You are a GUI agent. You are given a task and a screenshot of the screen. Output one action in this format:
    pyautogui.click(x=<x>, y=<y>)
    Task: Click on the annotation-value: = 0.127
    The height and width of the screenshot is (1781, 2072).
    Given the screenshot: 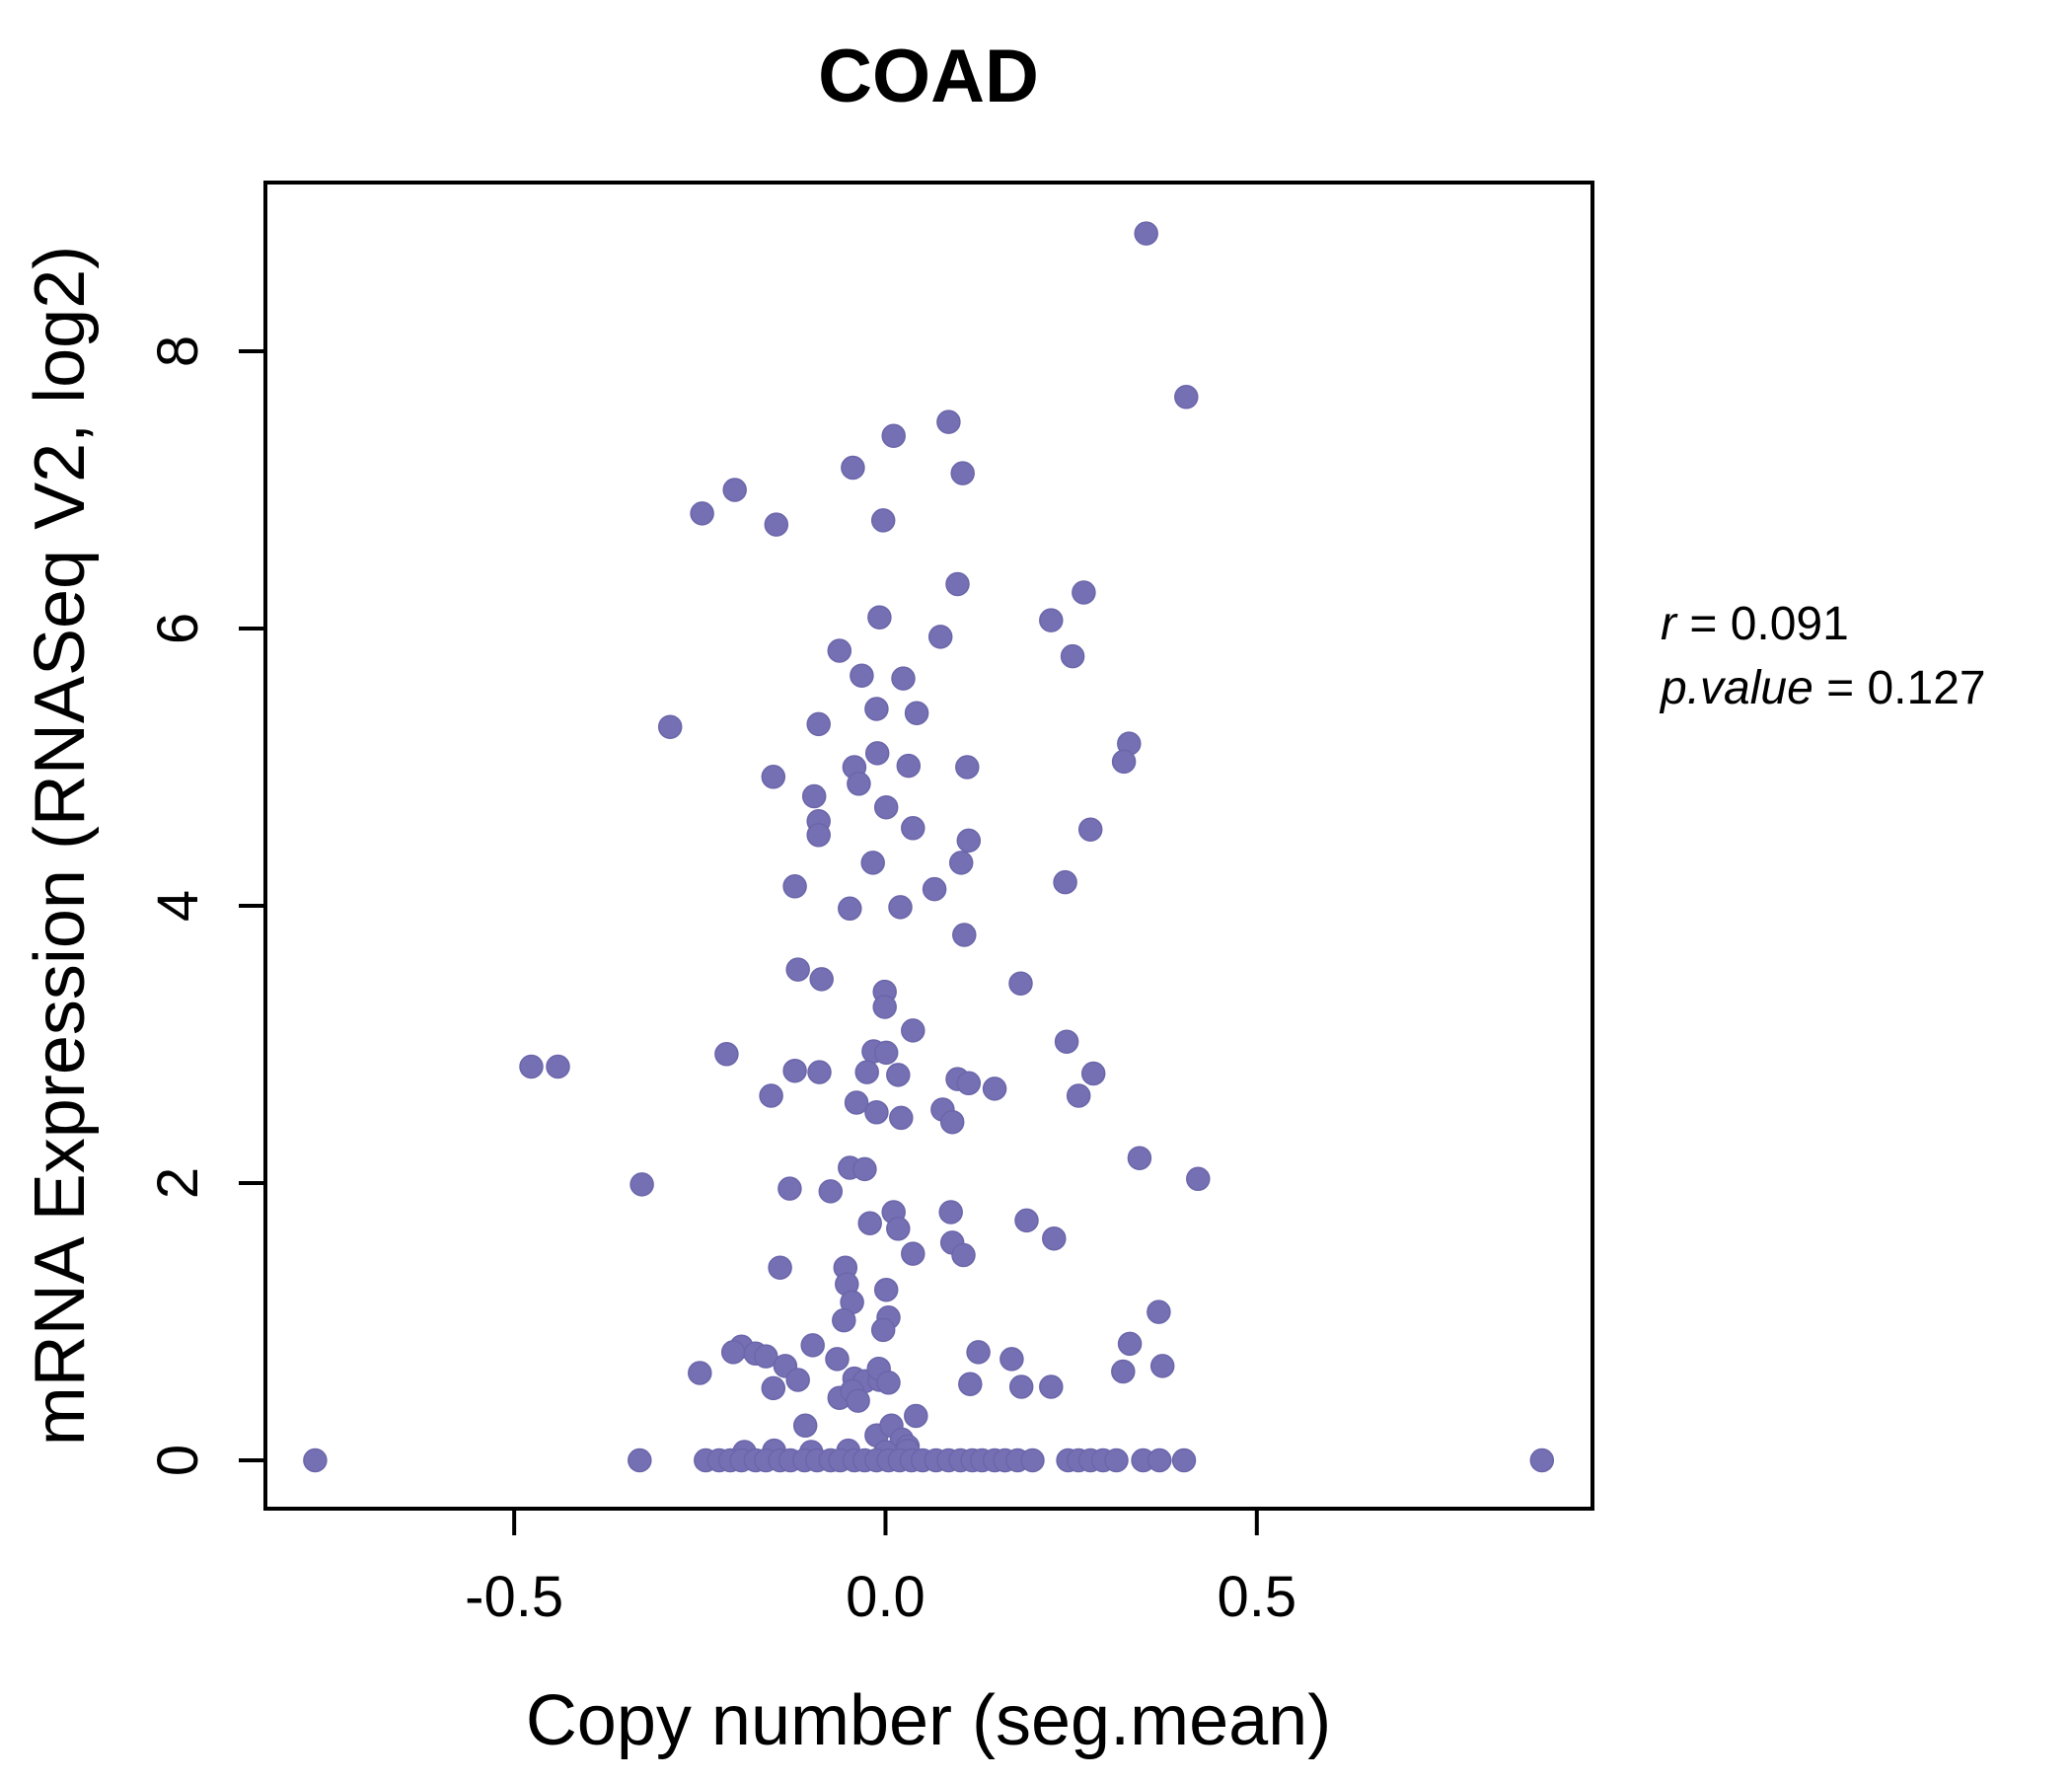 What is the action you would take?
    pyautogui.click(x=1900, y=688)
    